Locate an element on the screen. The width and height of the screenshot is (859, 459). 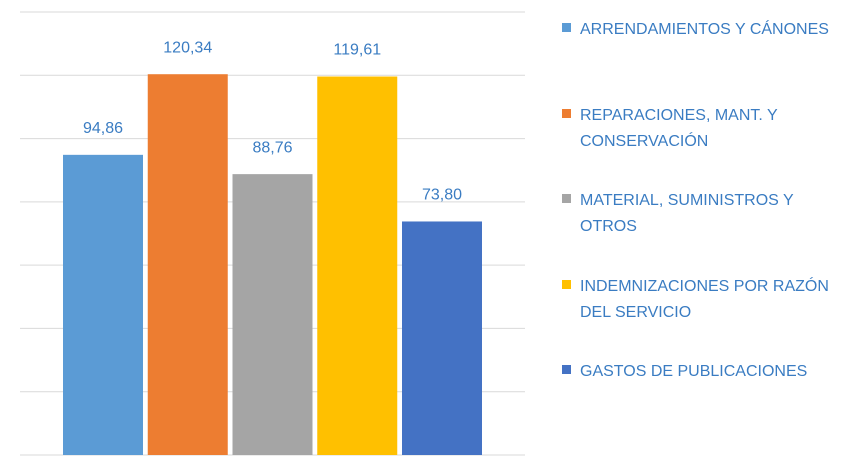
data-label: 73,80 is located at coordinates (442, 195).